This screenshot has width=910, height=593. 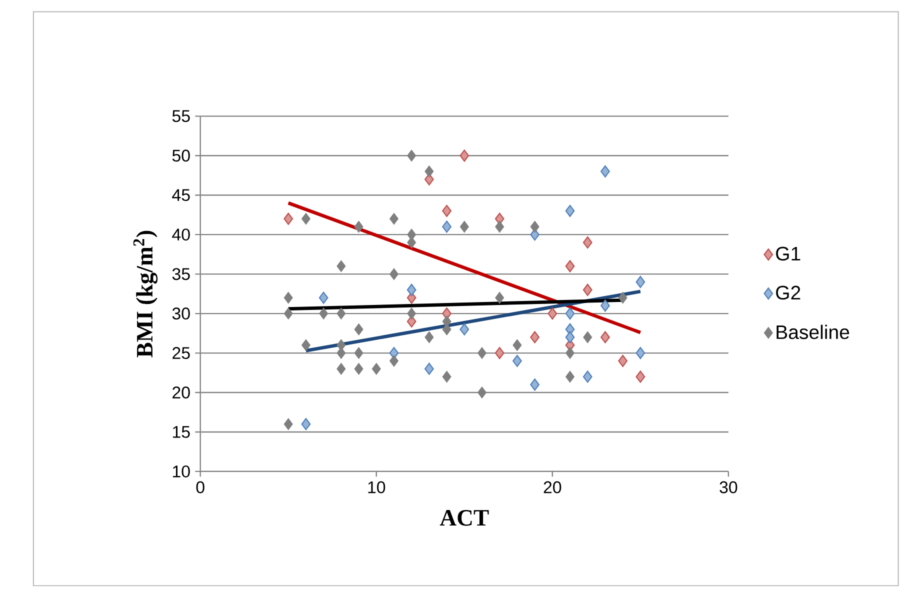 What do you see at coordinates (181, 472) in the screenshot?
I see `y-tick-label: 10` at bounding box center [181, 472].